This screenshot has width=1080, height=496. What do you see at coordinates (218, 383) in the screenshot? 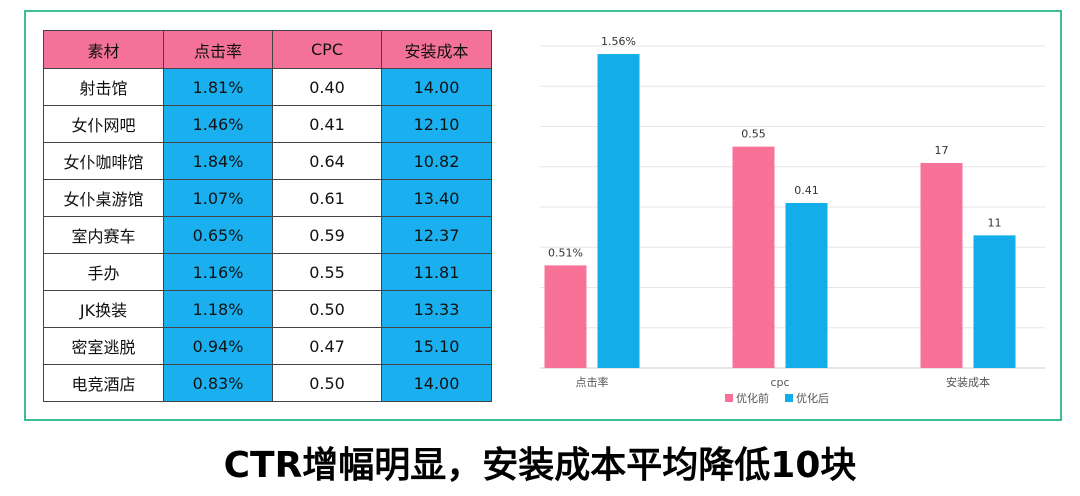
I see `table-cell: 0.83%` at bounding box center [218, 383].